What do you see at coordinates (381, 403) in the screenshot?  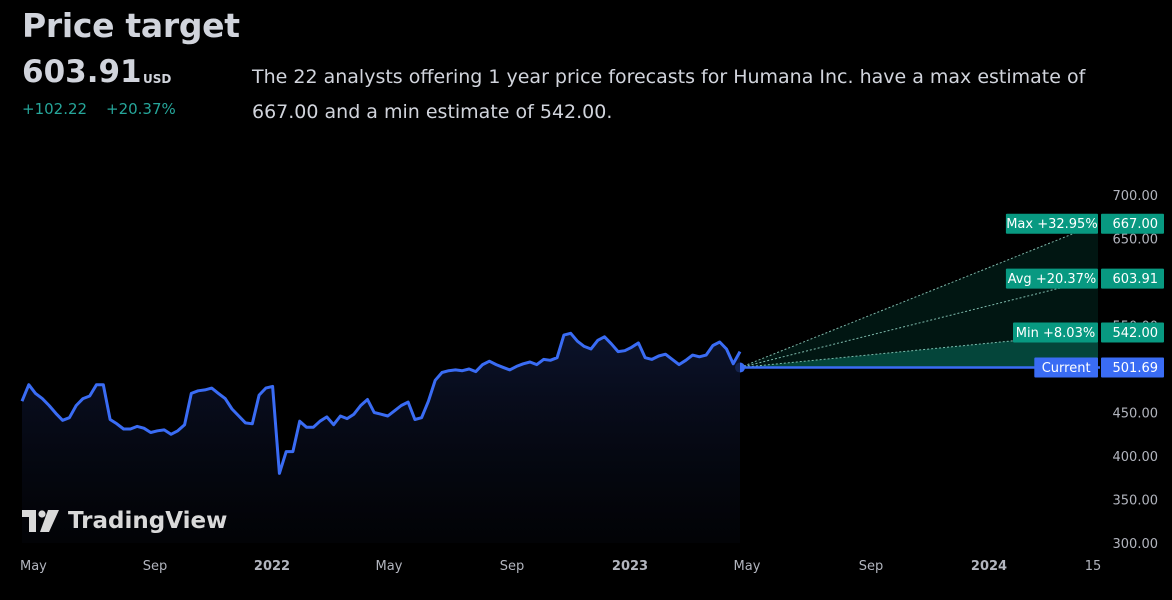 I see `price-line` at bounding box center [381, 403].